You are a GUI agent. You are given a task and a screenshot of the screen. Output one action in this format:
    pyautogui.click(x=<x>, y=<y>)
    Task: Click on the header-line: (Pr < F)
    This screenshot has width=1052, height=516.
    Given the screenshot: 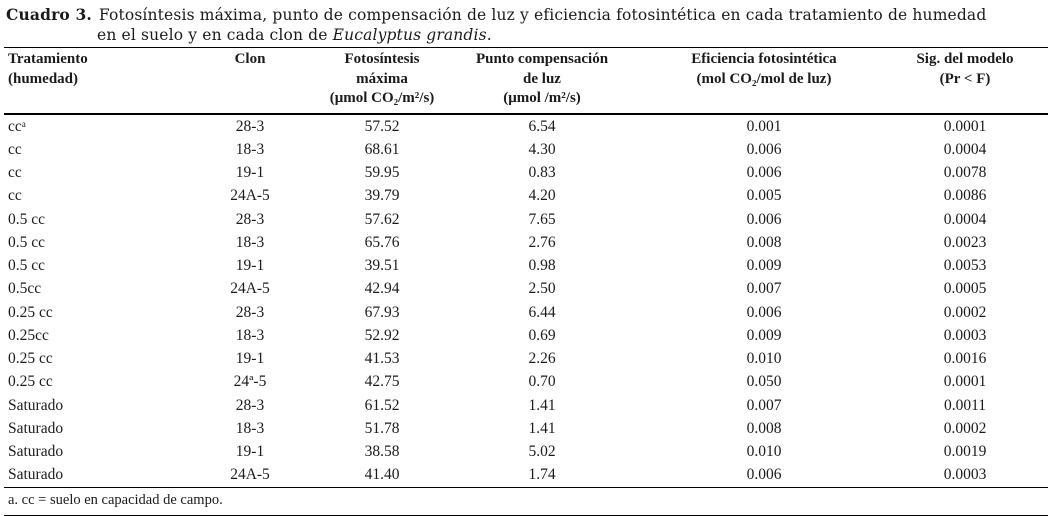 What is the action you would take?
    pyautogui.click(x=965, y=78)
    